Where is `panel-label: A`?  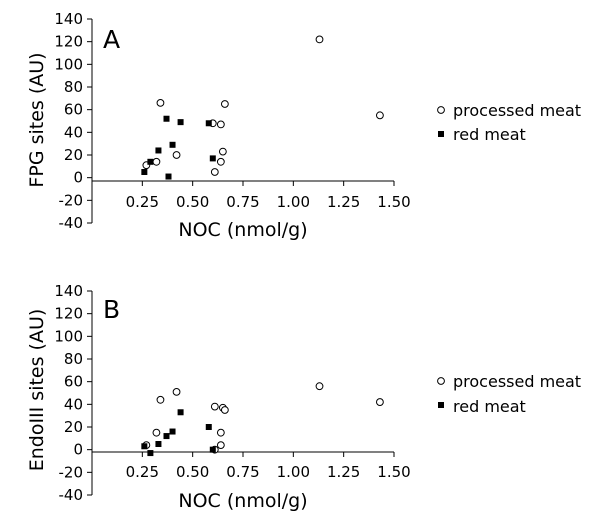
panel-label: A is located at coordinates (111, 39).